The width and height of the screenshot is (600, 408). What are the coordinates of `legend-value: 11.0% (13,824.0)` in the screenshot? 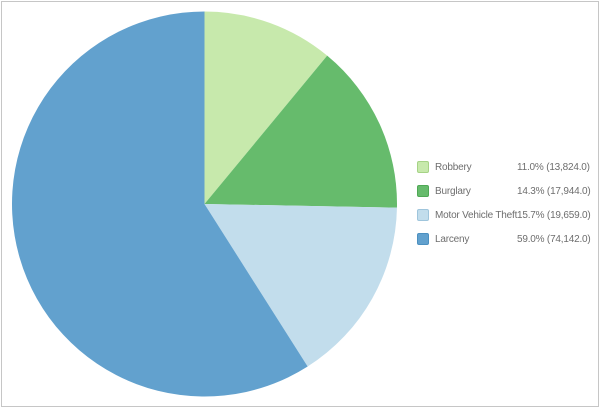 It's located at (553, 167).